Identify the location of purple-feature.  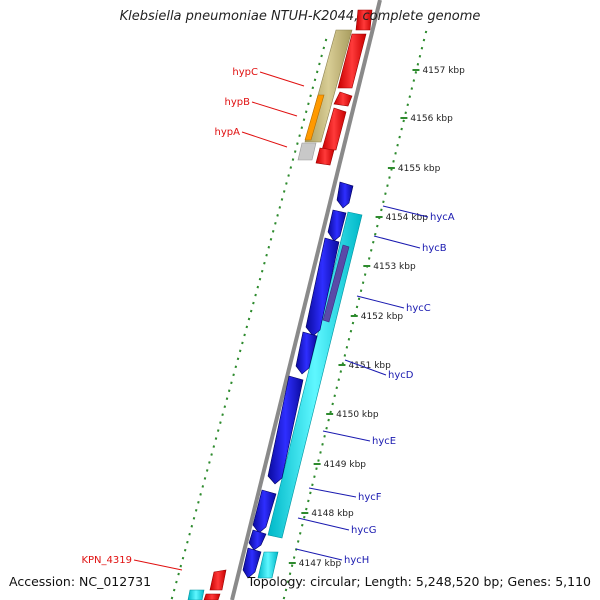
(336, 283).